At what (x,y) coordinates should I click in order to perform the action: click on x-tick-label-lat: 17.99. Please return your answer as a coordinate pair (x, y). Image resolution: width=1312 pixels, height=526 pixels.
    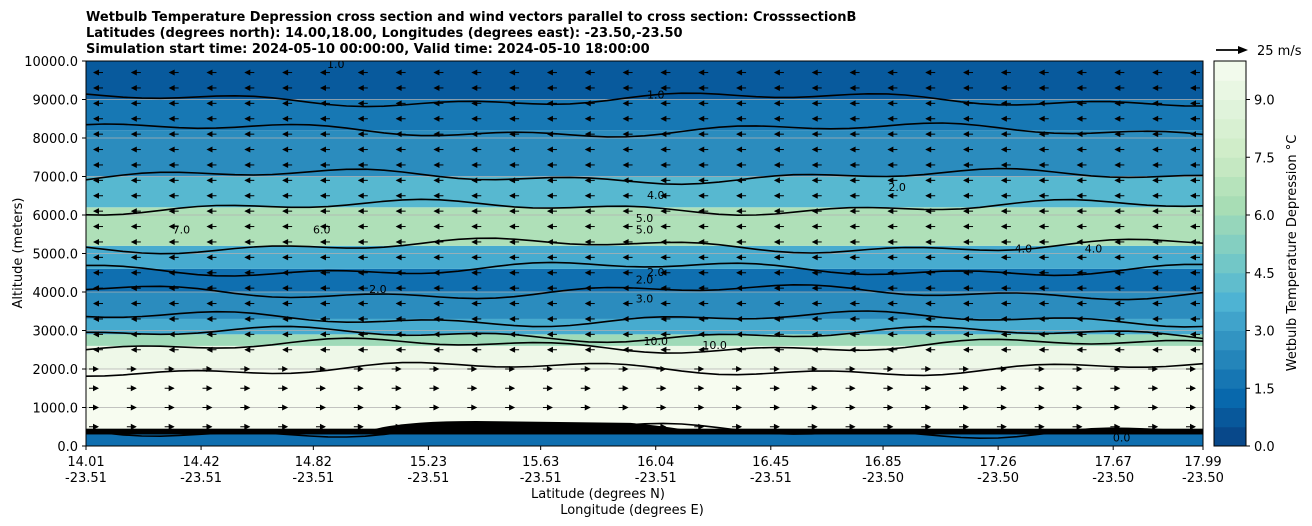
    Looking at the image, I should click on (1202, 462).